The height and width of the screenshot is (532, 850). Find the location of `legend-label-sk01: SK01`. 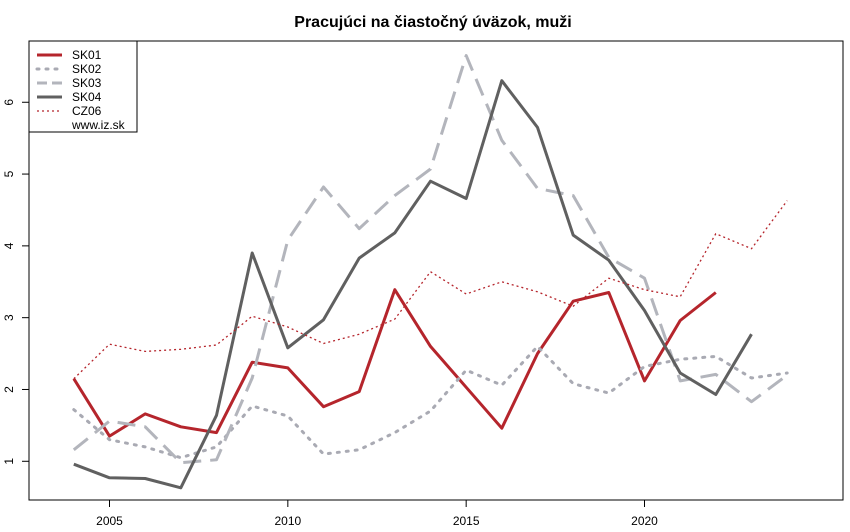

legend-label-sk01: SK01 is located at coordinates (87, 55).